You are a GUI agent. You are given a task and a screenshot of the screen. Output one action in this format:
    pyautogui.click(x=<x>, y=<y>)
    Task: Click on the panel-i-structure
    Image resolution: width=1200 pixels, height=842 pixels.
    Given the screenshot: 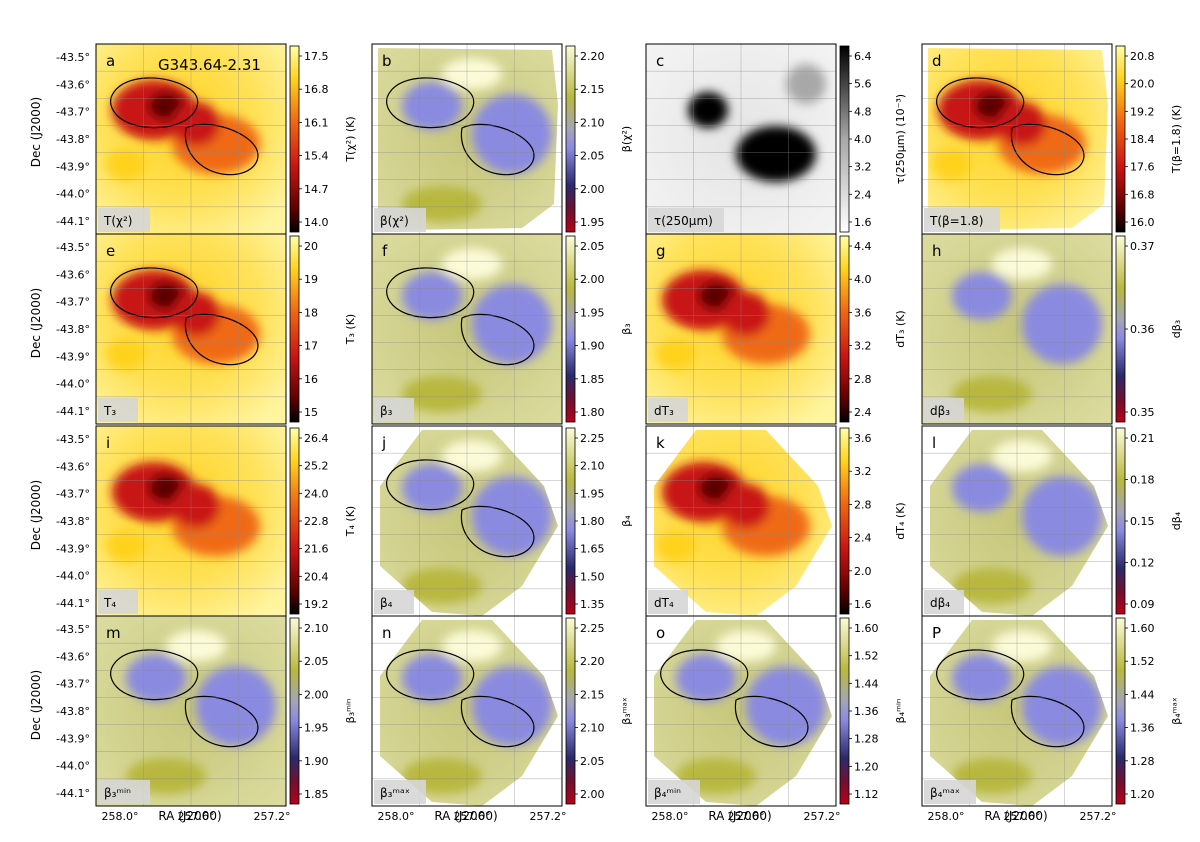 What is the action you would take?
    pyautogui.click(x=183, y=512)
    